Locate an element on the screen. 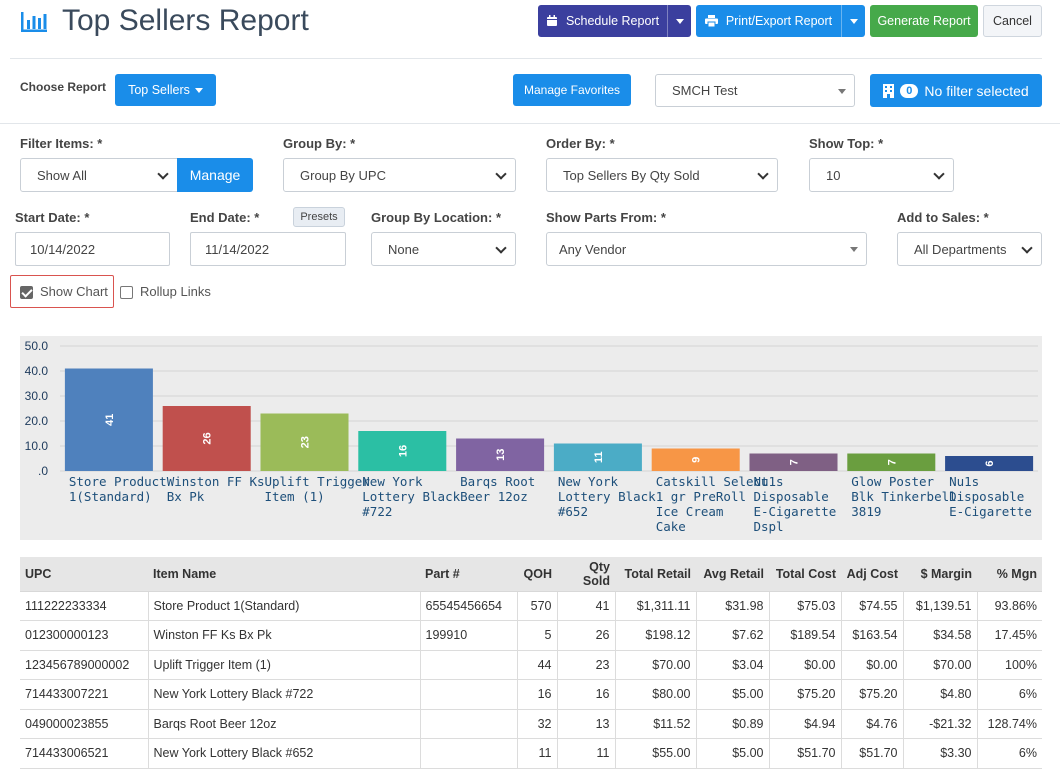 This screenshot has height=770, width=1060. column-header-upc: UPC is located at coordinates (84, 574).